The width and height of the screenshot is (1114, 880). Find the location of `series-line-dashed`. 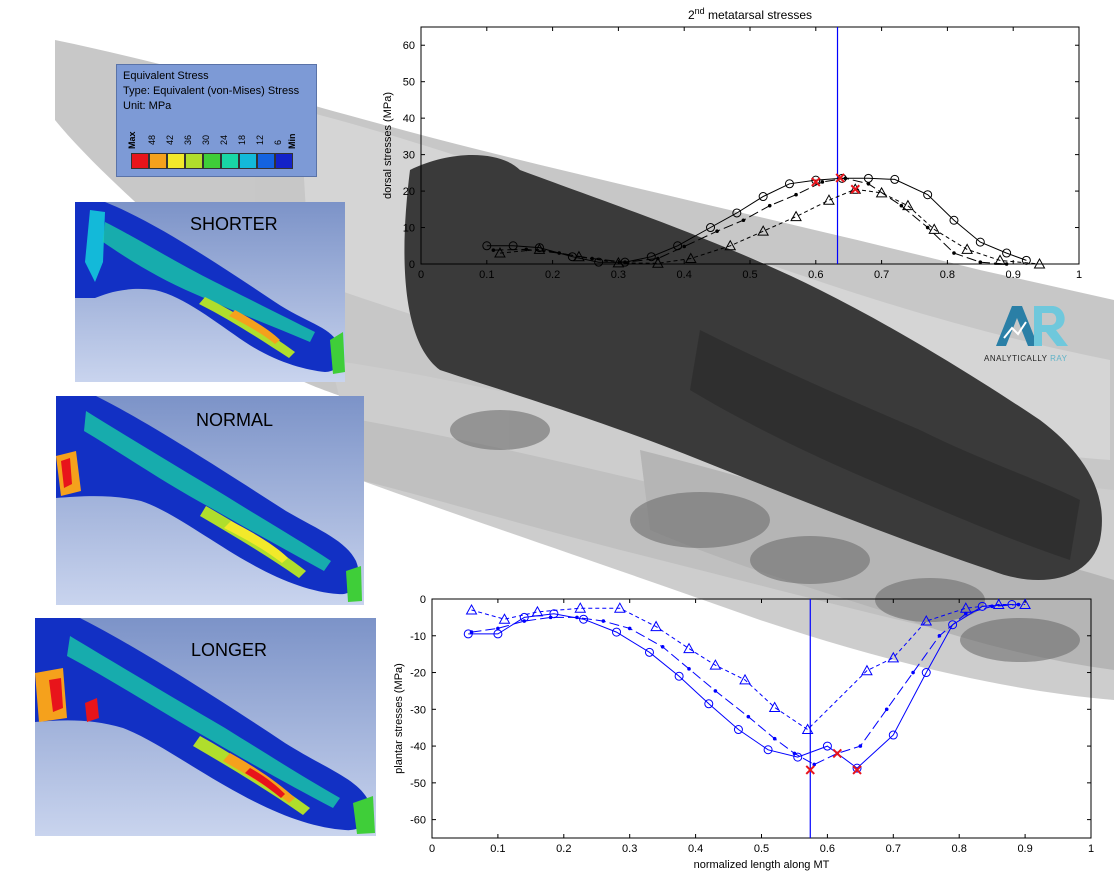

series-line-dashed is located at coordinates (745, 685).